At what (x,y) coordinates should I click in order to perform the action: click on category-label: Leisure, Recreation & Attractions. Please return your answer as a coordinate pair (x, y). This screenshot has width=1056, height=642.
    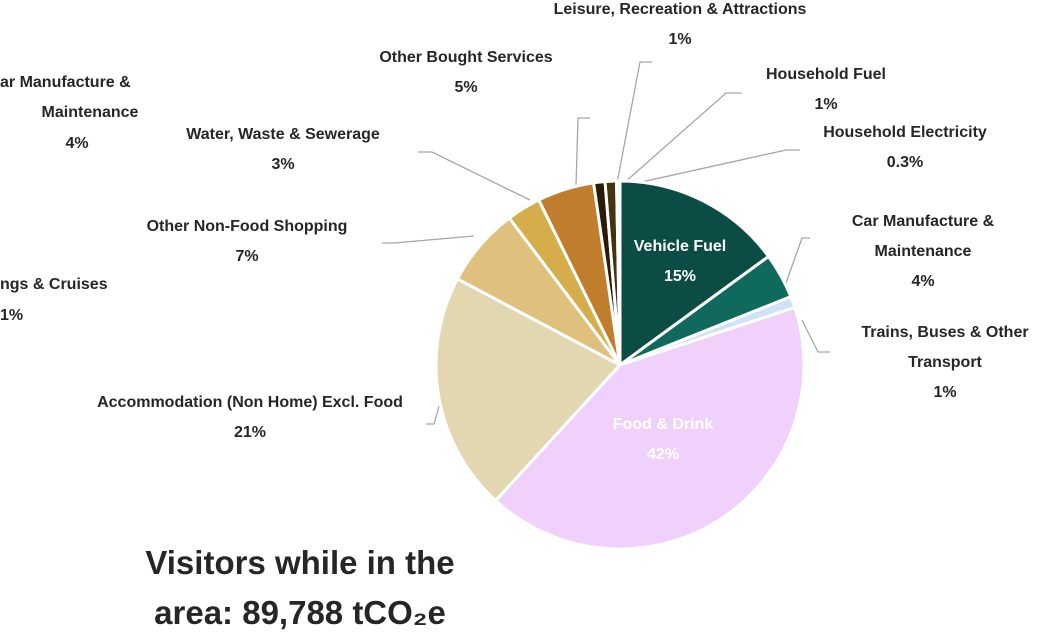
    Looking at the image, I should click on (680, 9).